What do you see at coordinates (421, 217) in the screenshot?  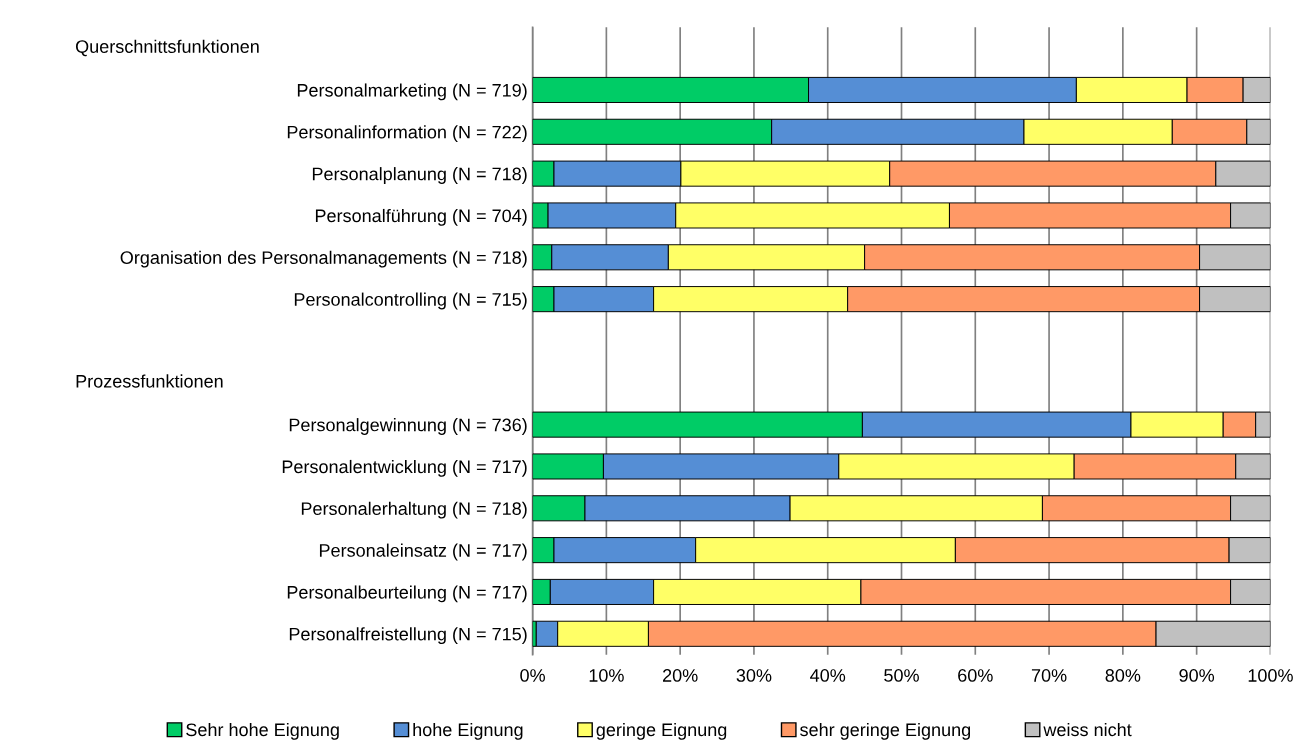 I see `y-tick-label: Personalführung (N = 704)` at bounding box center [421, 217].